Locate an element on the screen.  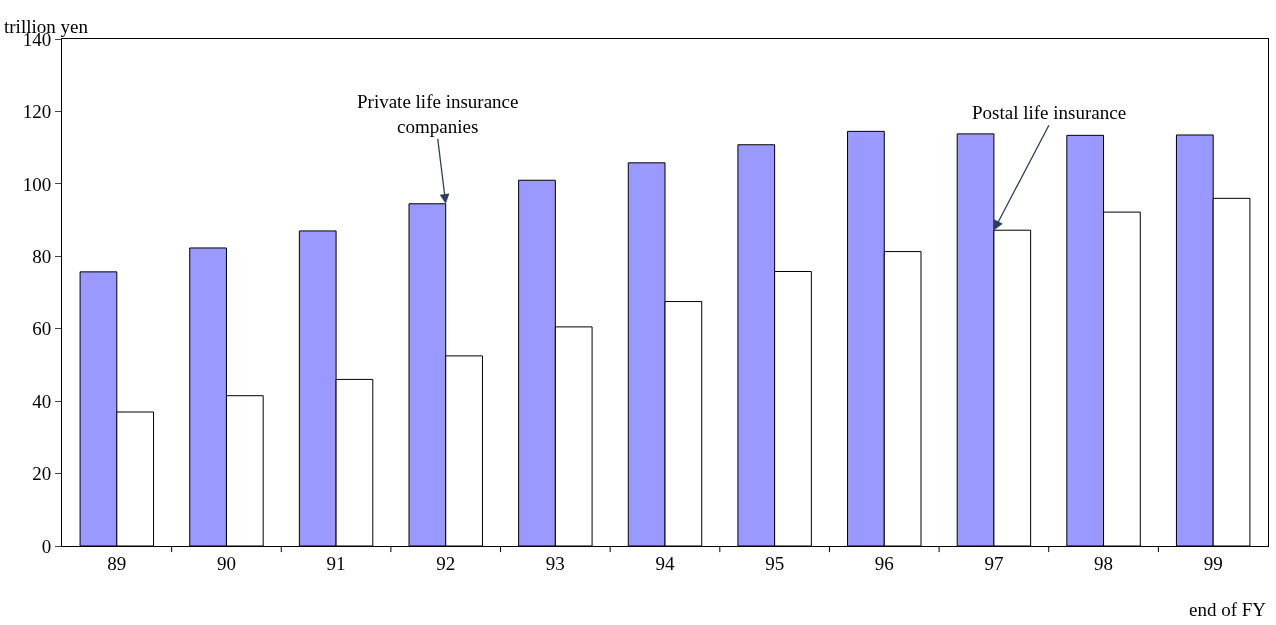
annotation: Postal life insurance is located at coordinates (1049, 112).